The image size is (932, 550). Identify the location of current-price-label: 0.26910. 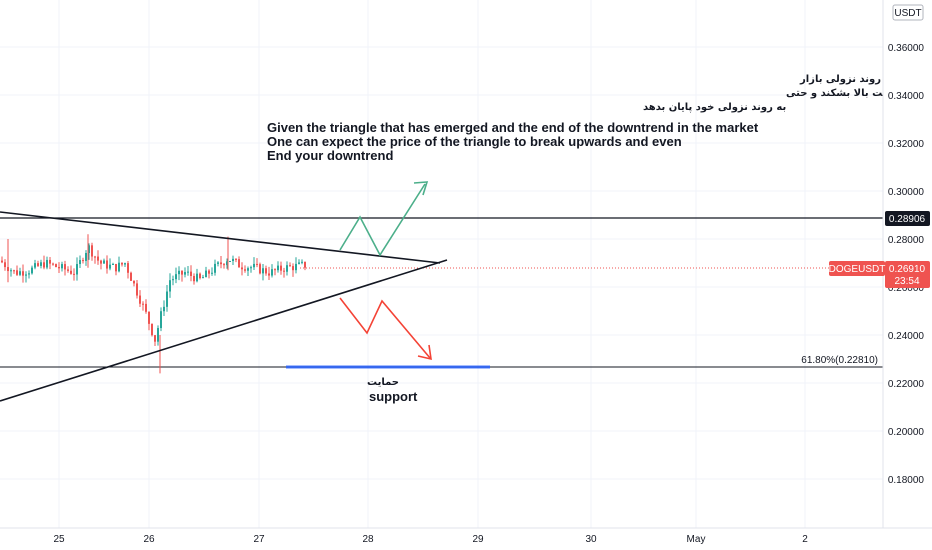
(907, 269).